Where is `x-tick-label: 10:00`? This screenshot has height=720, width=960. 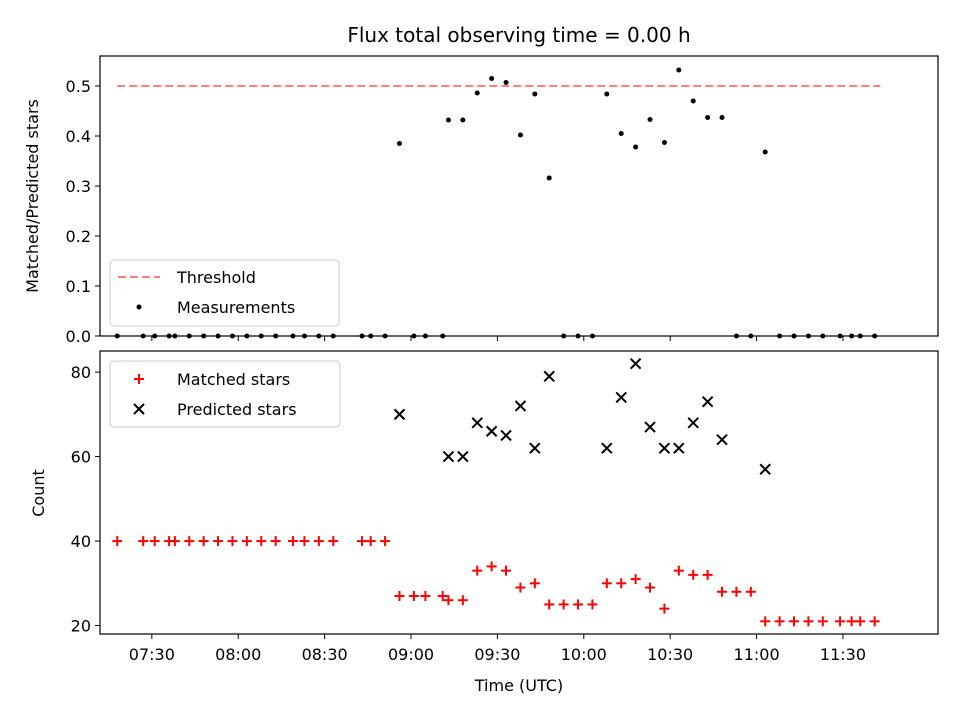
x-tick-label: 10:00 is located at coordinates (584, 654).